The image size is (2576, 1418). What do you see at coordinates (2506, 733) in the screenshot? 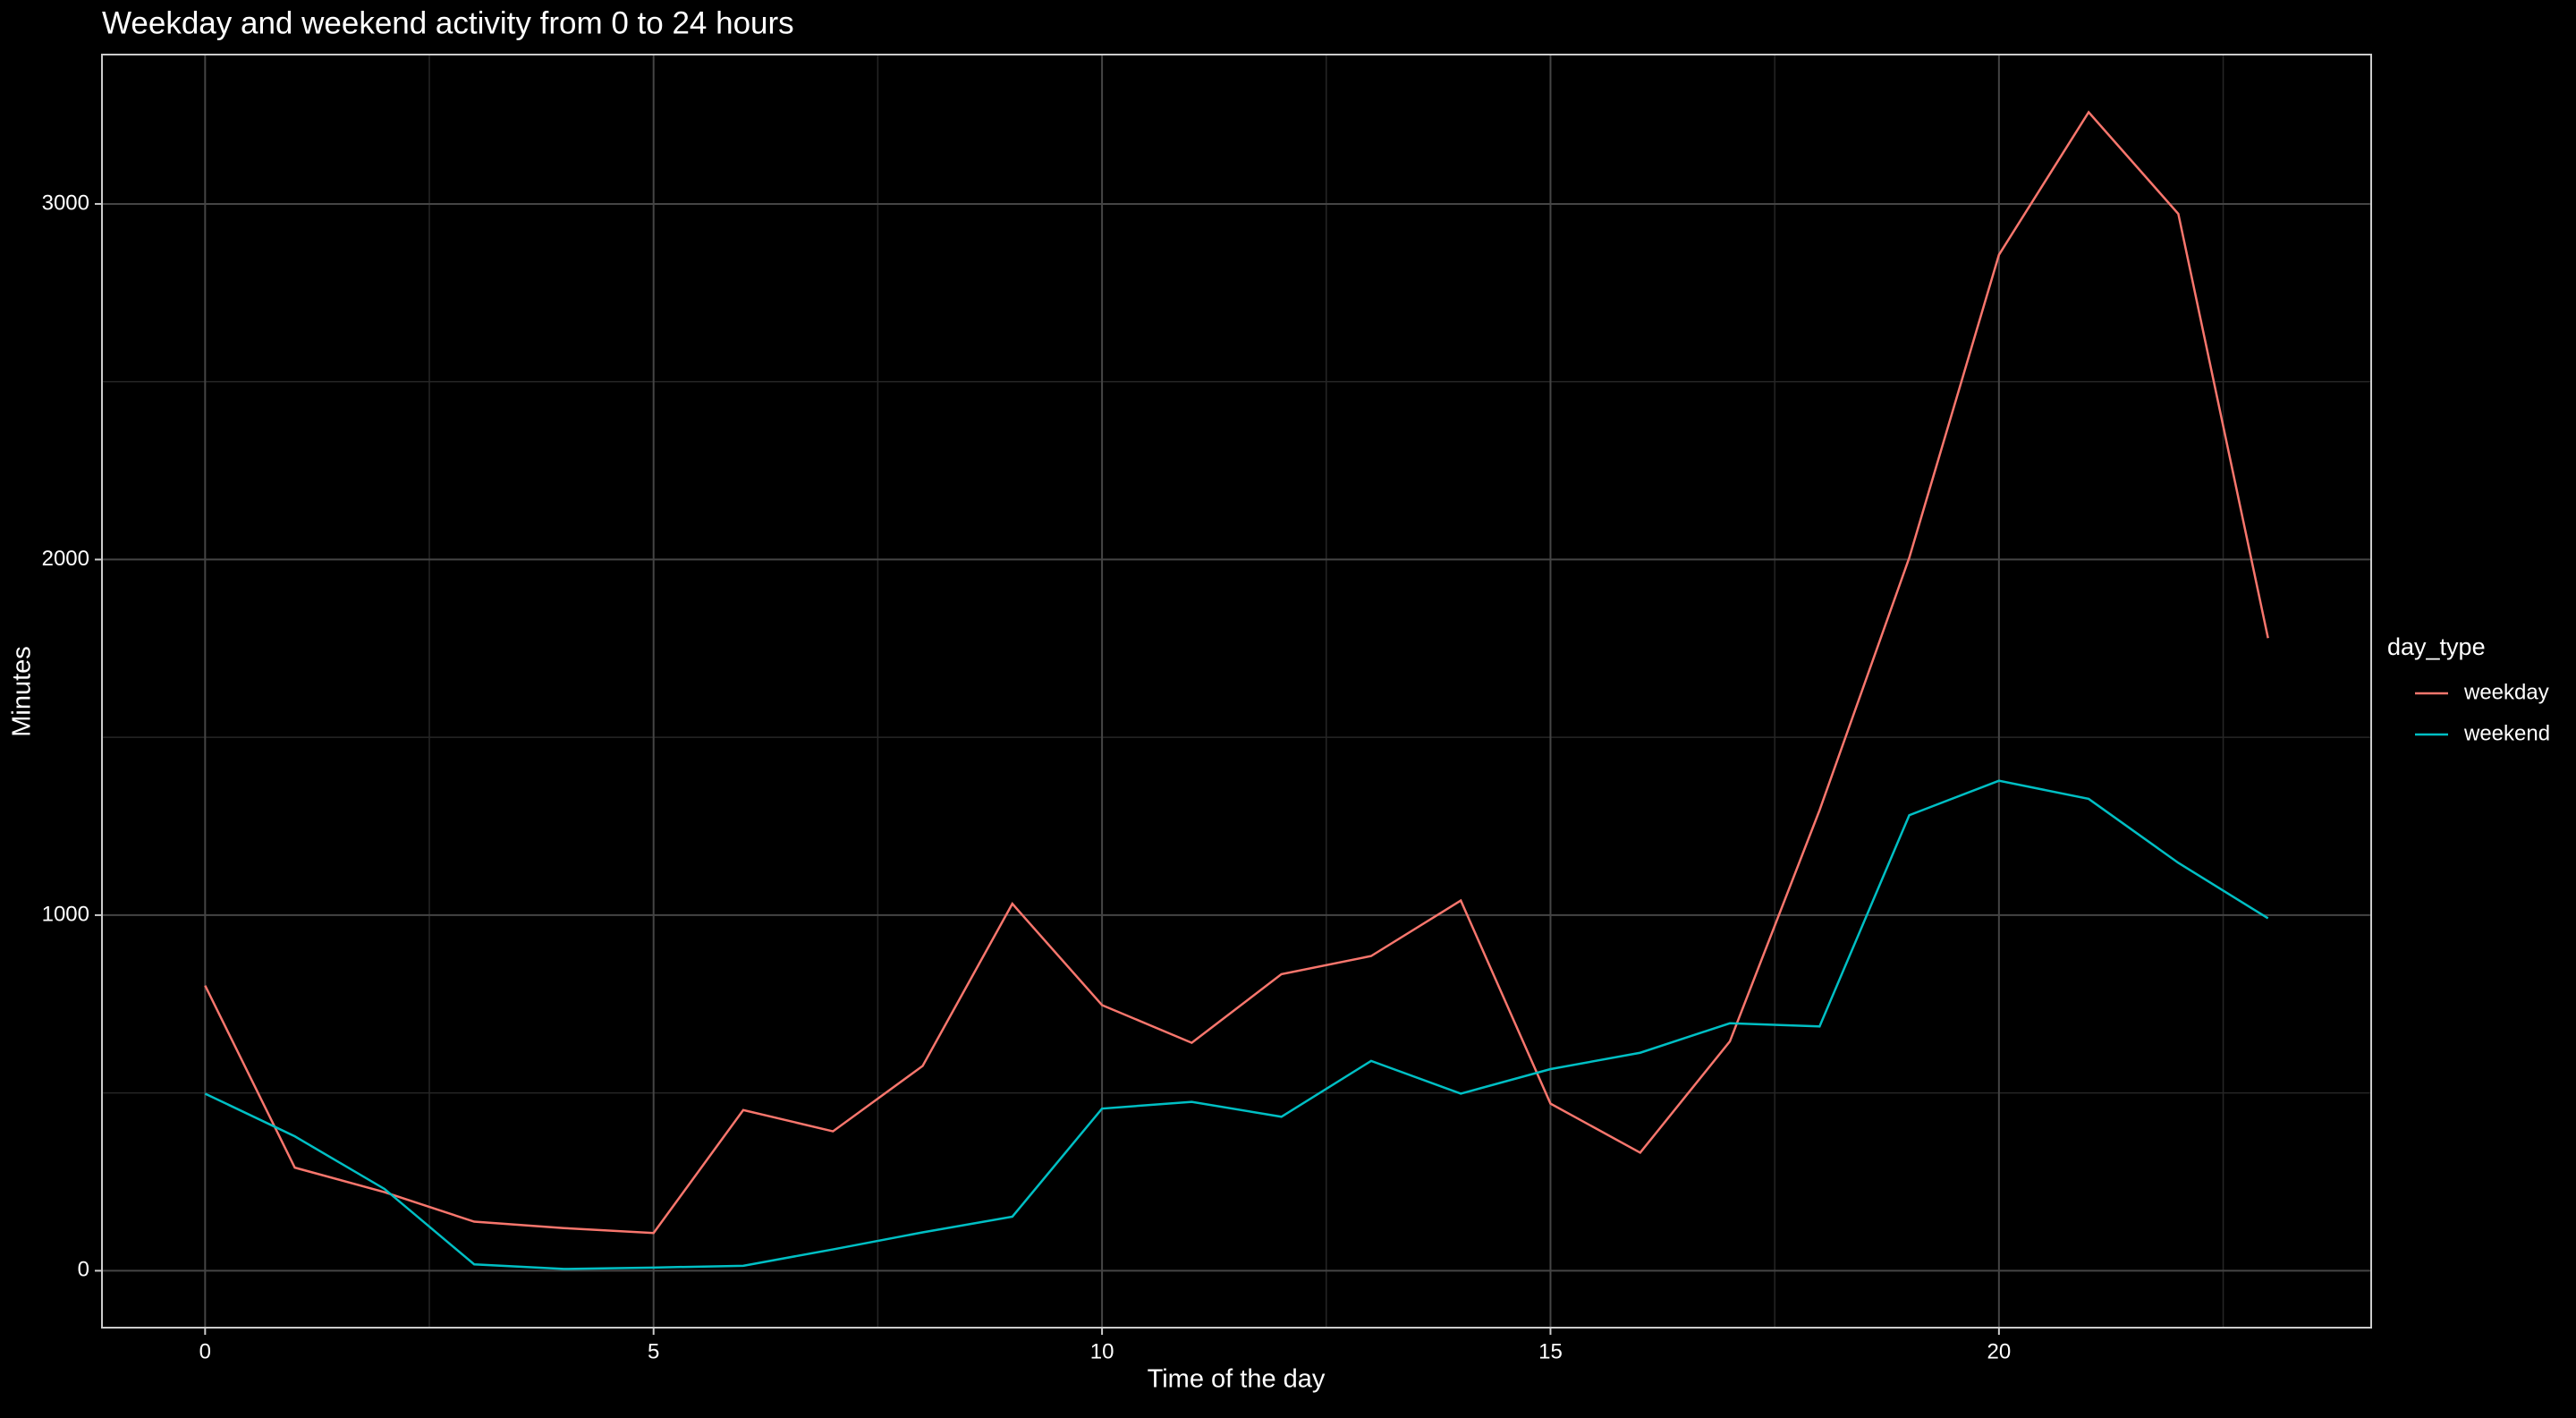
I see `legend-label: weekend` at bounding box center [2506, 733].